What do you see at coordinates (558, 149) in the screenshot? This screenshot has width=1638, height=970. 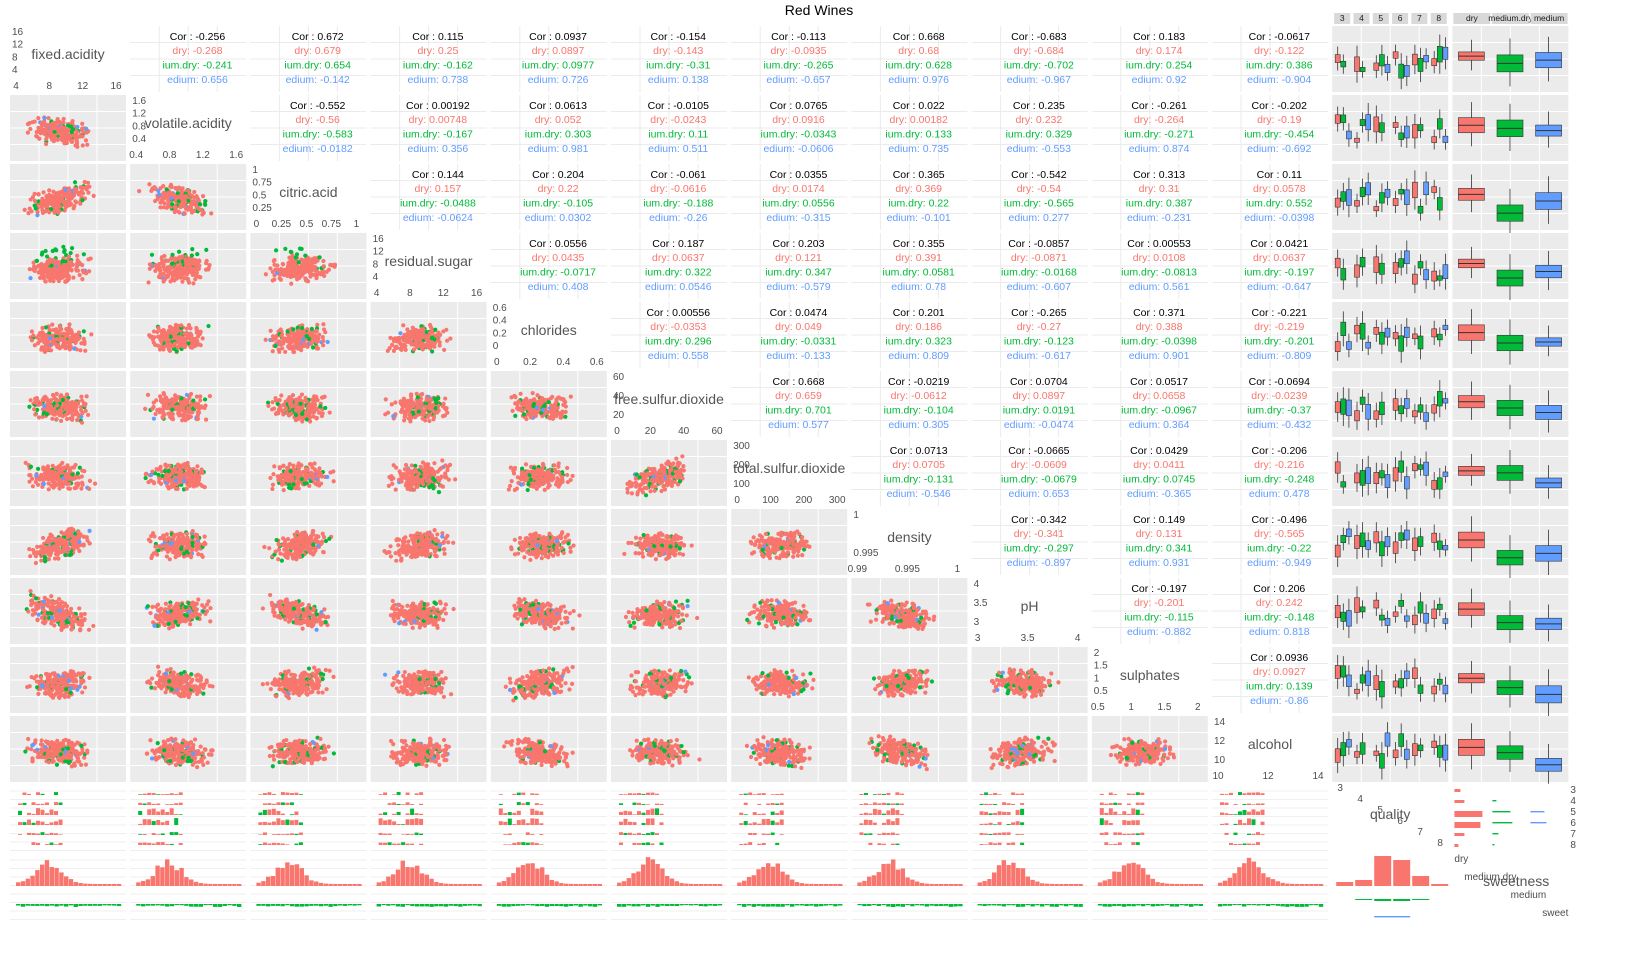 I see `correlation-medium: edium: 0.981` at bounding box center [558, 149].